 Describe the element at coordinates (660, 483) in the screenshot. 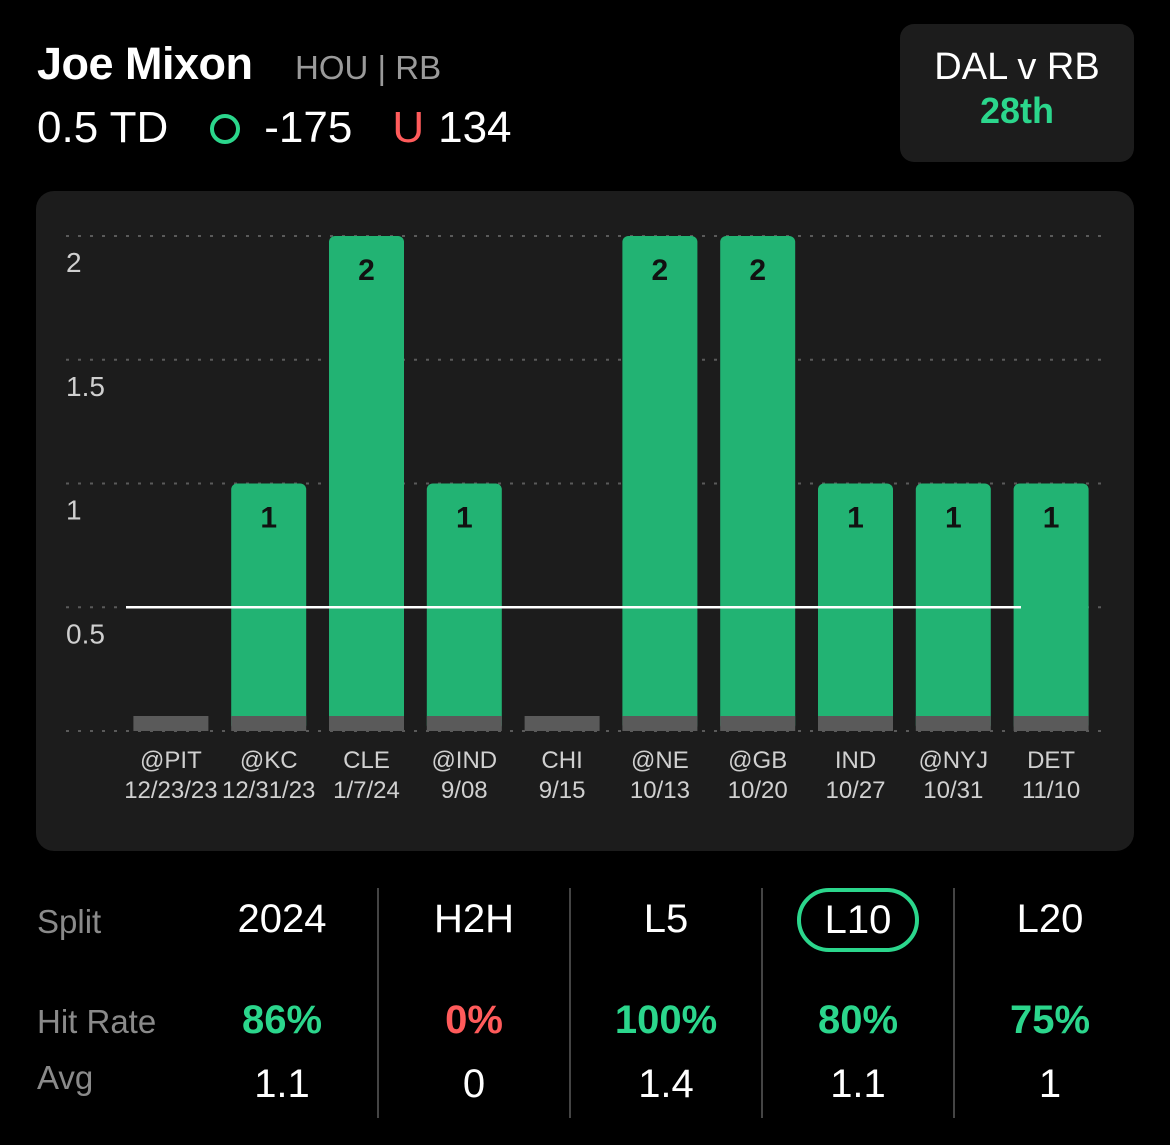

I see `bar-at-ne` at that location.